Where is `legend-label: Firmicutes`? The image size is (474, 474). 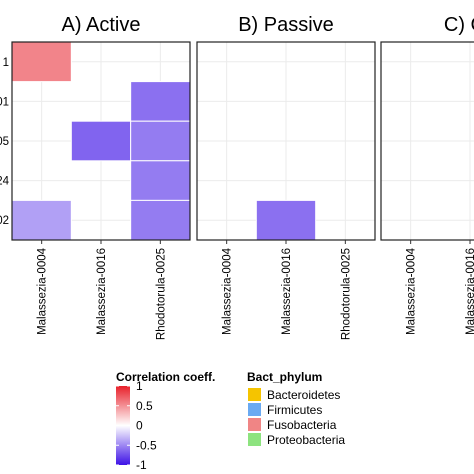 legend-label: Firmicutes is located at coordinates (294, 410).